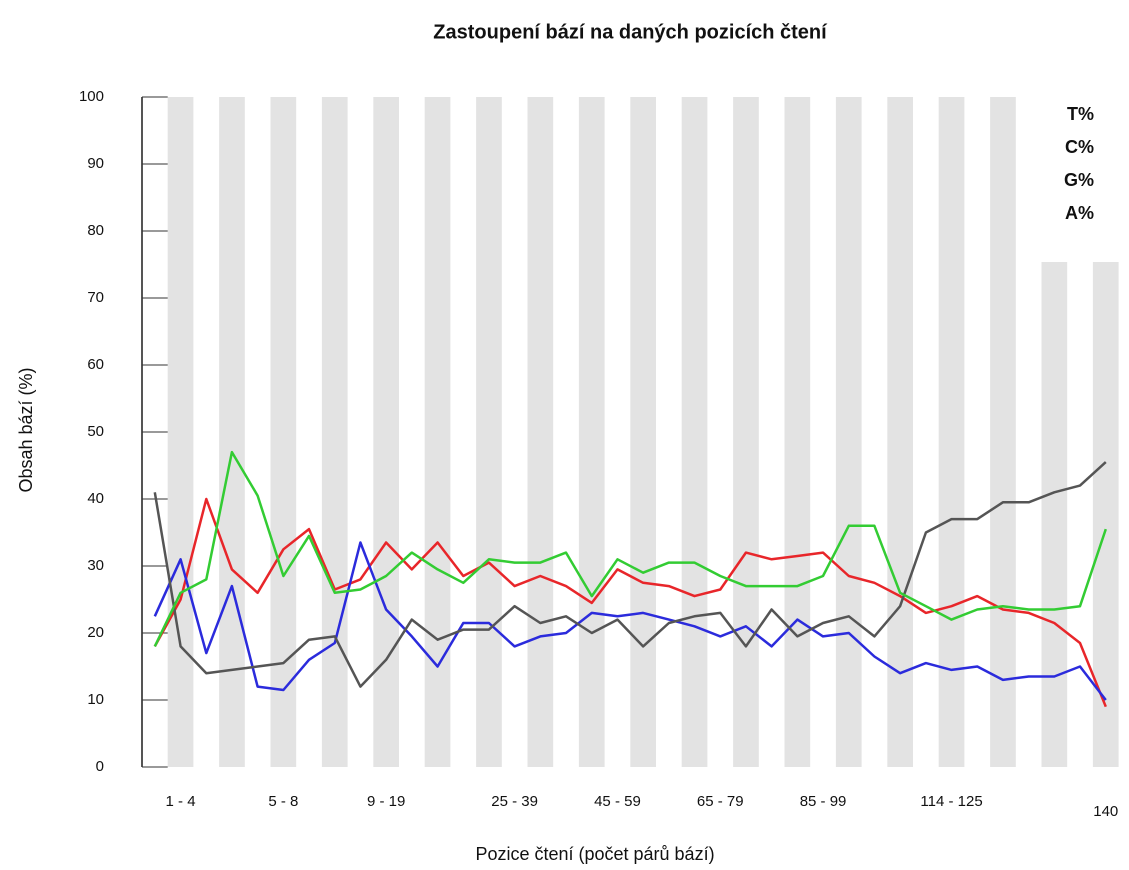 The image size is (1129, 870). Describe the element at coordinates (1079, 213) in the screenshot. I see `legend-entry: A%` at that location.